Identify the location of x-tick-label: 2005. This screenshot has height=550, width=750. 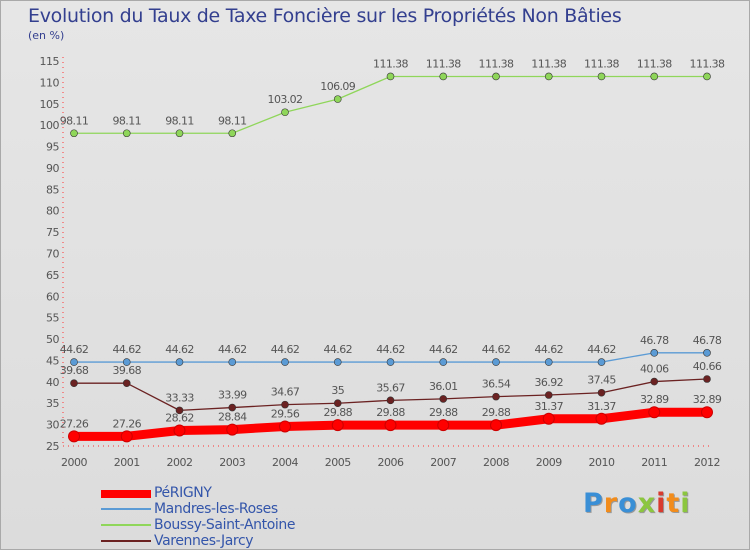
(338, 462).